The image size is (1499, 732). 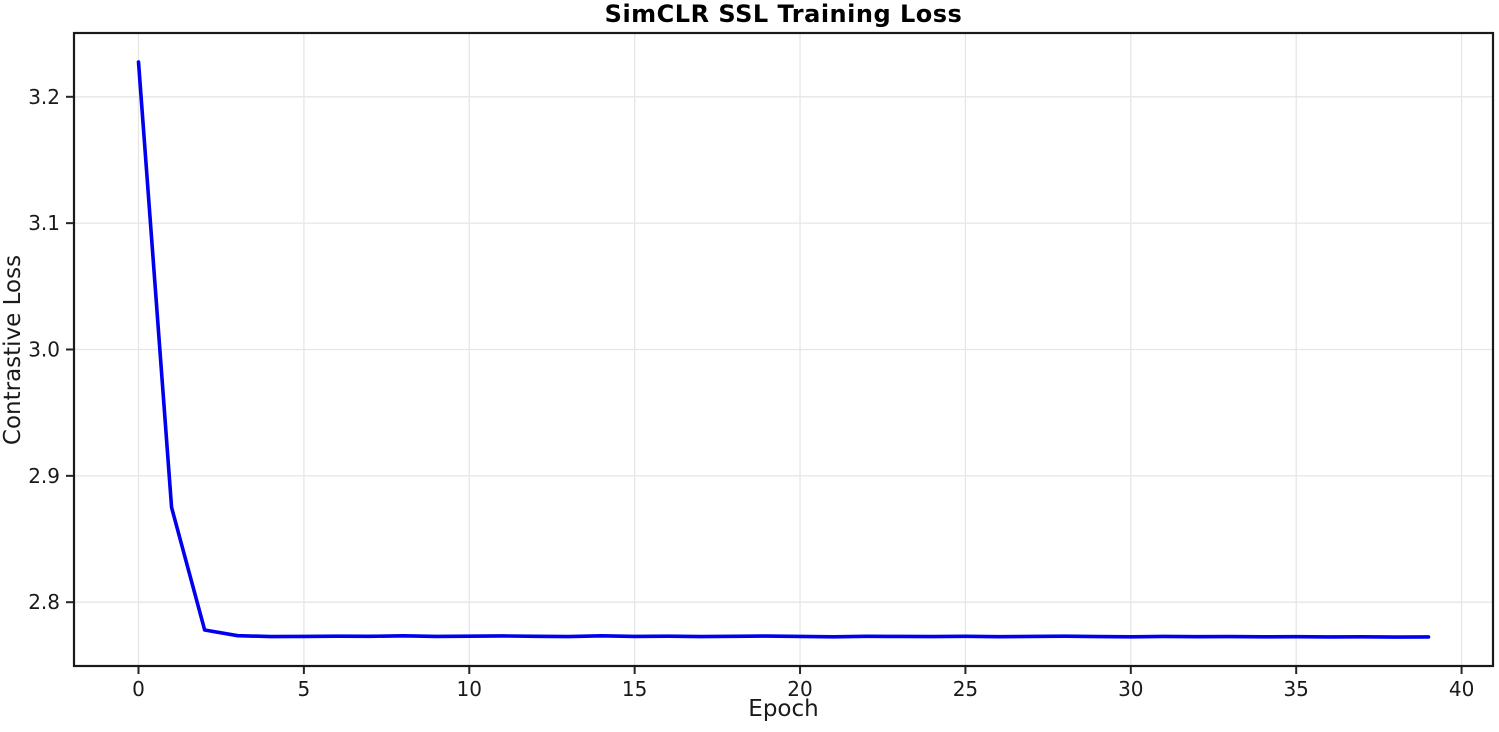 I want to click on y-tick-label: 2.9, so click(x=44, y=476).